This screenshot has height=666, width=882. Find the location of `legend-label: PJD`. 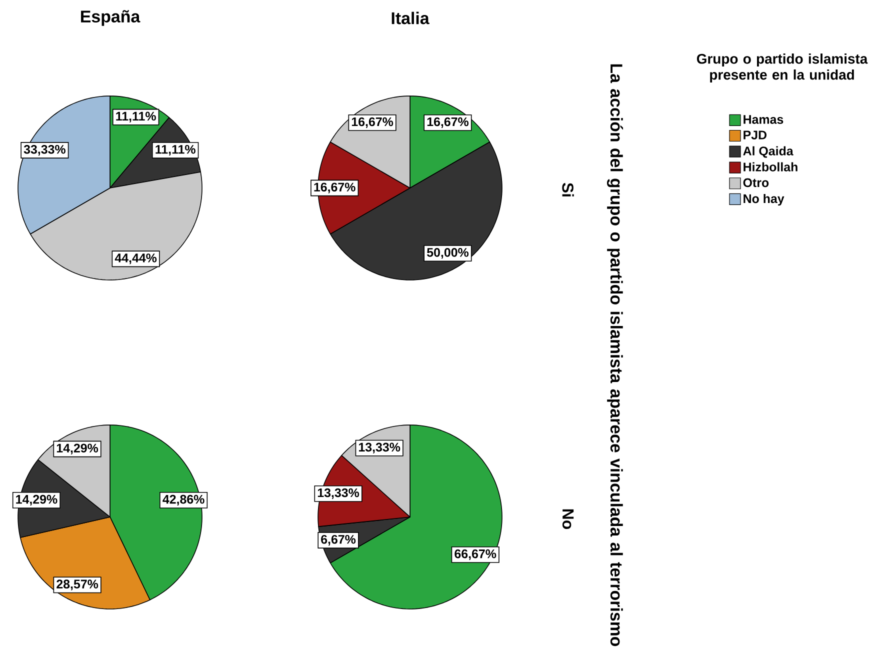

legend-label: PJD is located at coordinates (755, 135).